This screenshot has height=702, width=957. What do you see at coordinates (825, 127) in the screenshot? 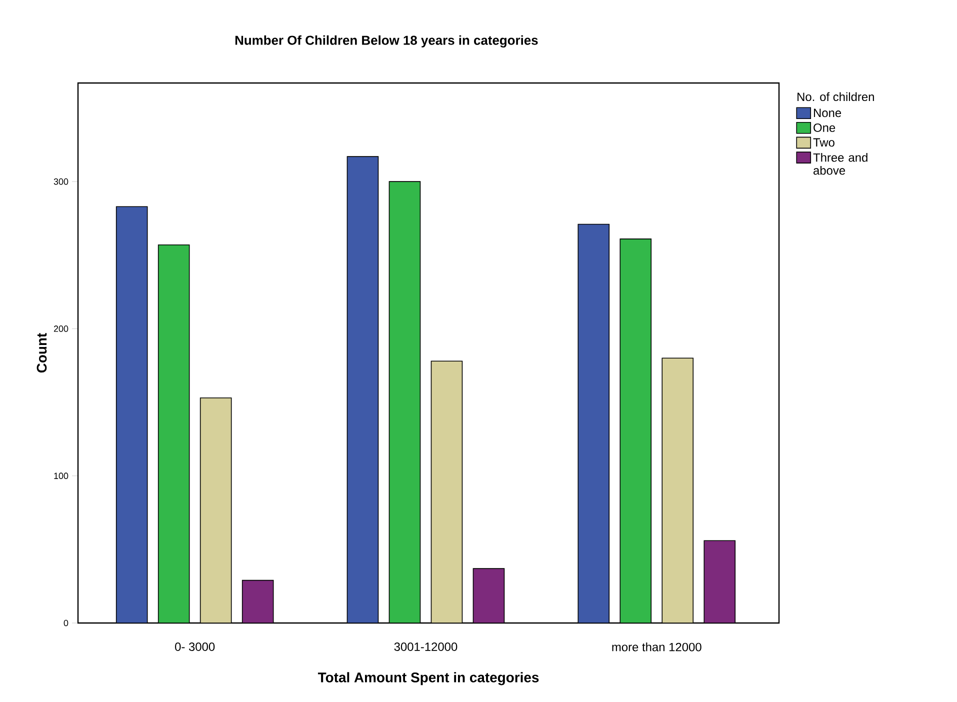
I see `legend-label: One` at bounding box center [825, 127].